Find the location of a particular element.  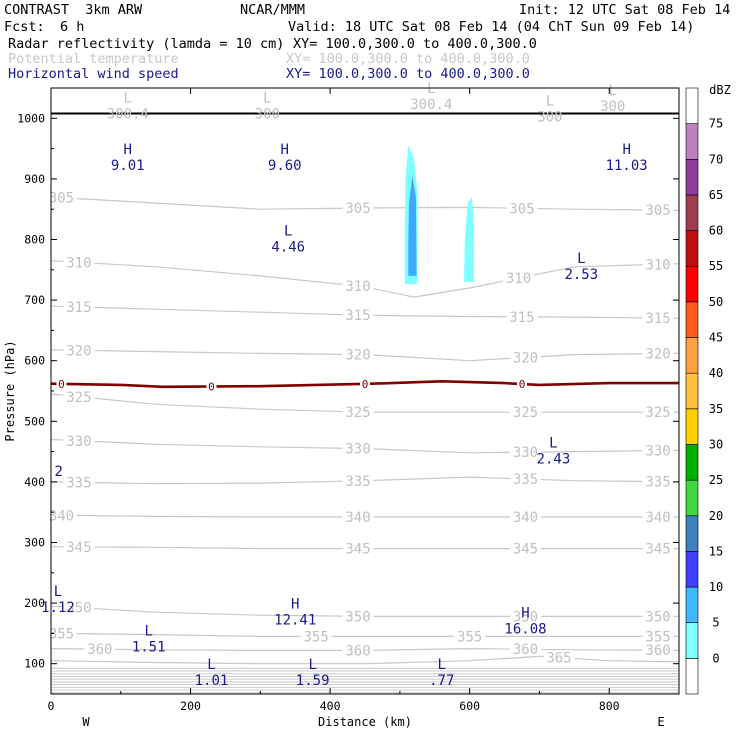

wind-extremum-value: 1.12 is located at coordinates (58, 608).